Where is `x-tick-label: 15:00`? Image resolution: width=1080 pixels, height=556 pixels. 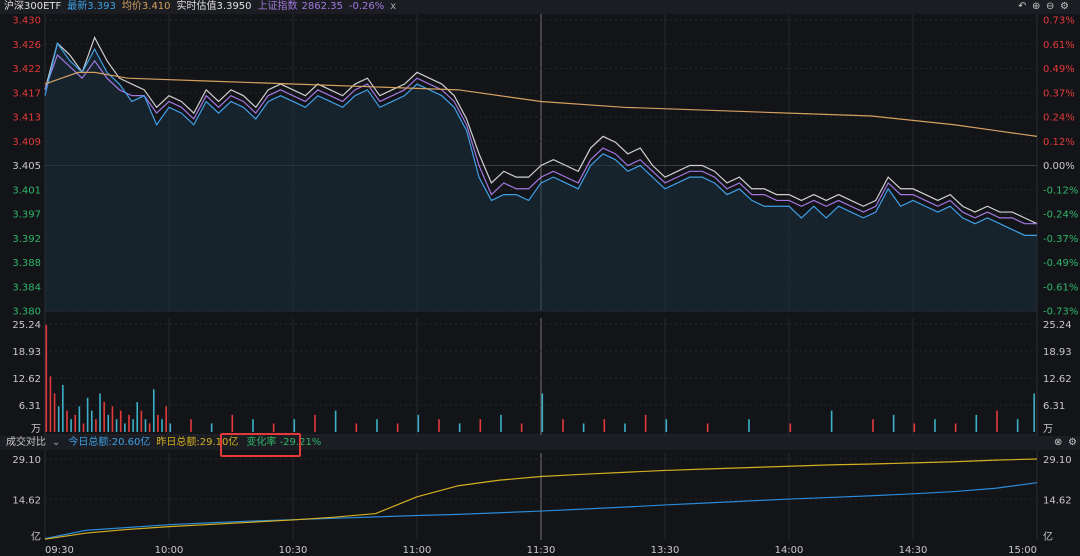 x-tick-label: 15:00 is located at coordinates (1022, 550).